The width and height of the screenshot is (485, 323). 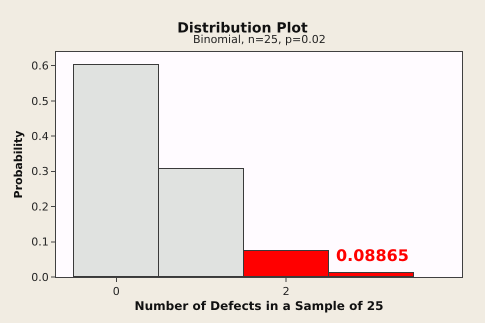 I want to click on x-tick-label: 2, so click(x=286, y=291).